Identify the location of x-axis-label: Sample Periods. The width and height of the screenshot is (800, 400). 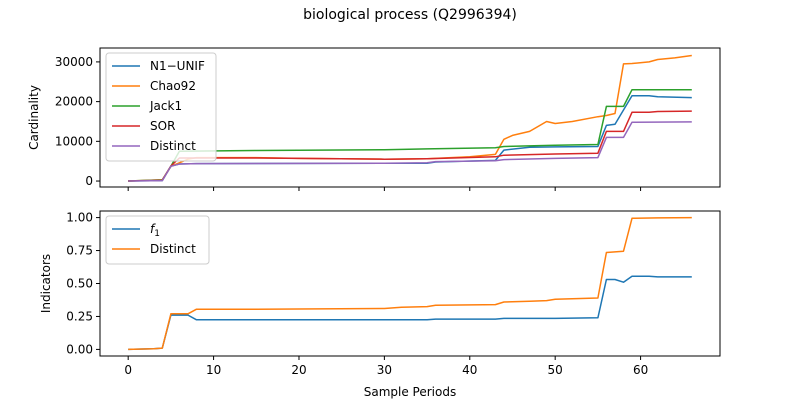
(410, 392).